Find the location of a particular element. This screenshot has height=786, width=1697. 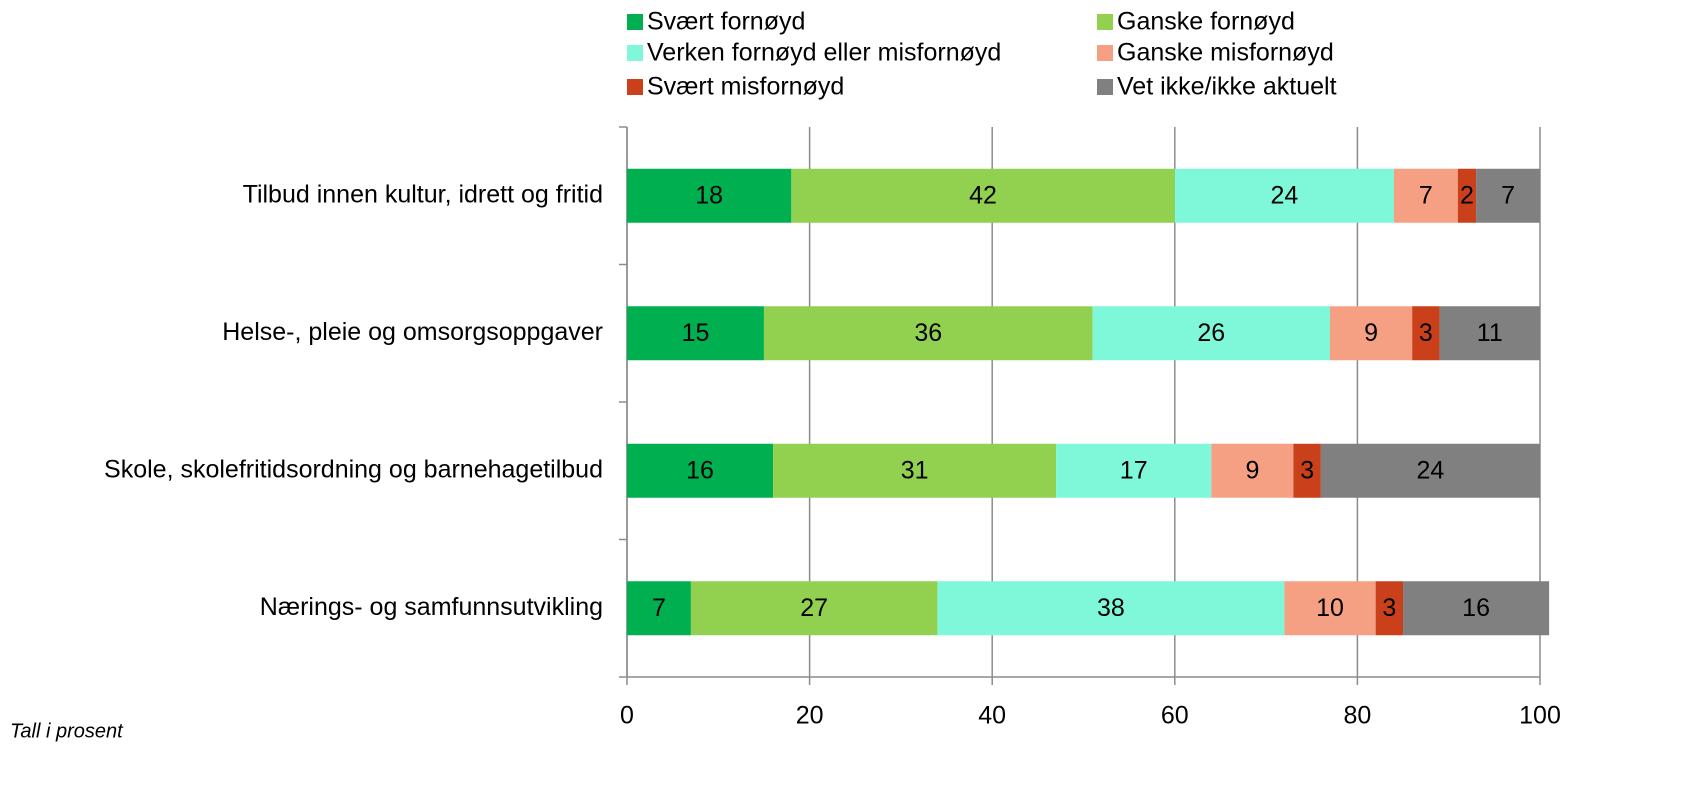

data-label: 31 is located at coordinates (915, 470).